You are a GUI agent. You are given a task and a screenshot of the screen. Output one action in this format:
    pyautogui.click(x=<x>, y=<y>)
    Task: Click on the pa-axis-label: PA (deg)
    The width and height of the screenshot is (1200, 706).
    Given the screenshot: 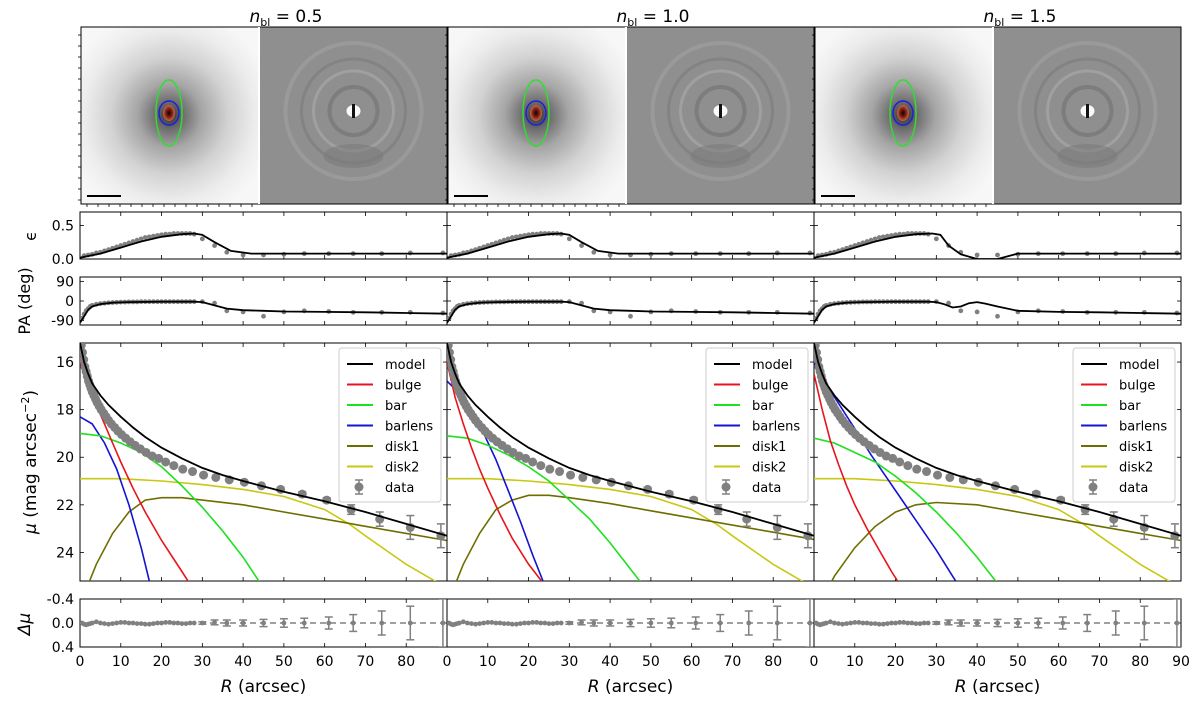 What is the action you would take?
    pyautogui.click(x=24, y=300)
    